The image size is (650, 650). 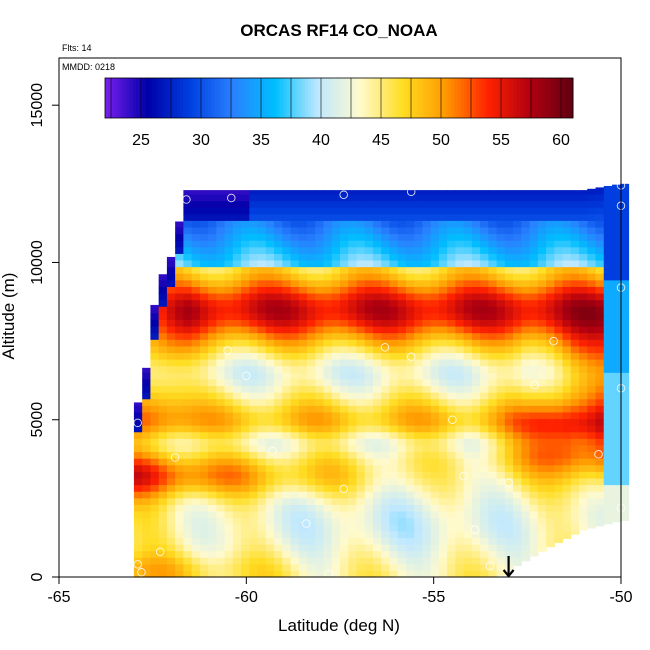 I want to click on x-tick-label: -60, so click(x=246, y=597).